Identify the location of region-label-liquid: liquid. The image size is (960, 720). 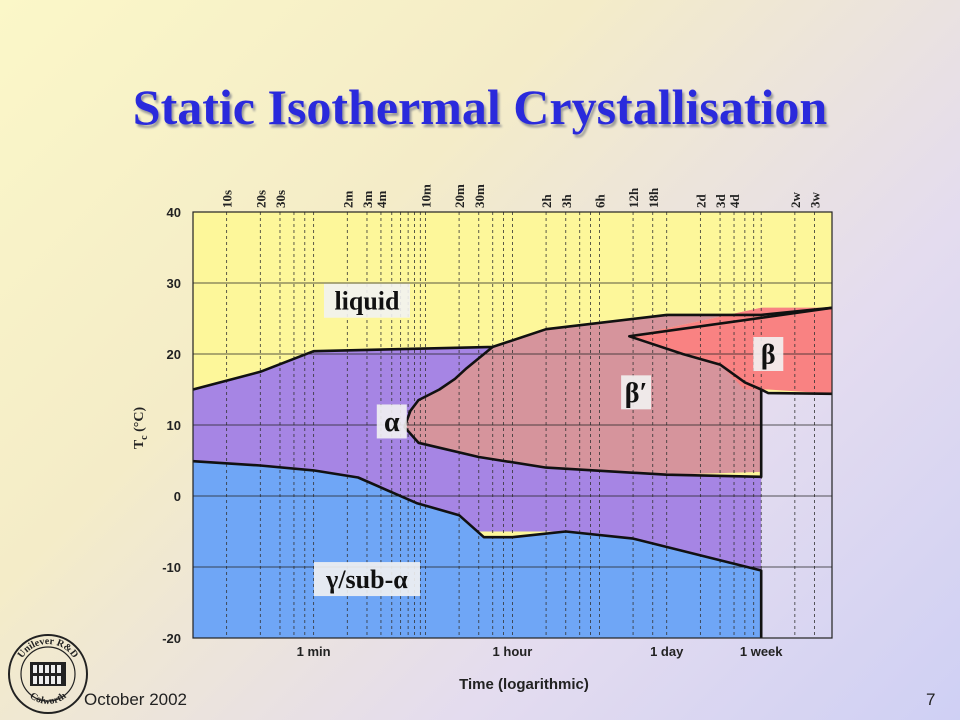
(367, 301).